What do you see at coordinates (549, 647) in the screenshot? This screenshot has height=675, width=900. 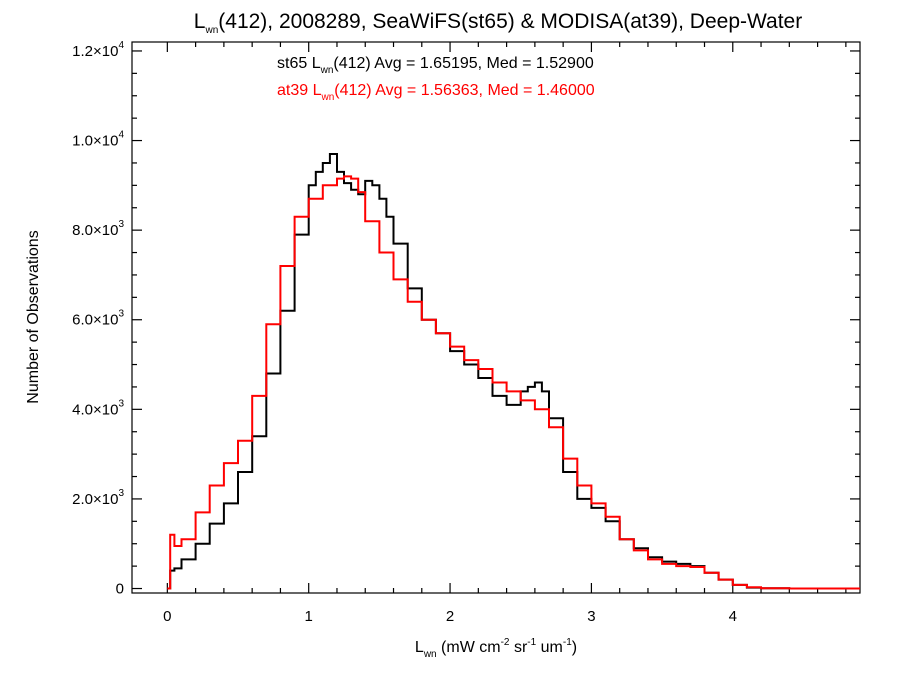 I see `x-axis-label-c: um` at bounding box center [549, 647].